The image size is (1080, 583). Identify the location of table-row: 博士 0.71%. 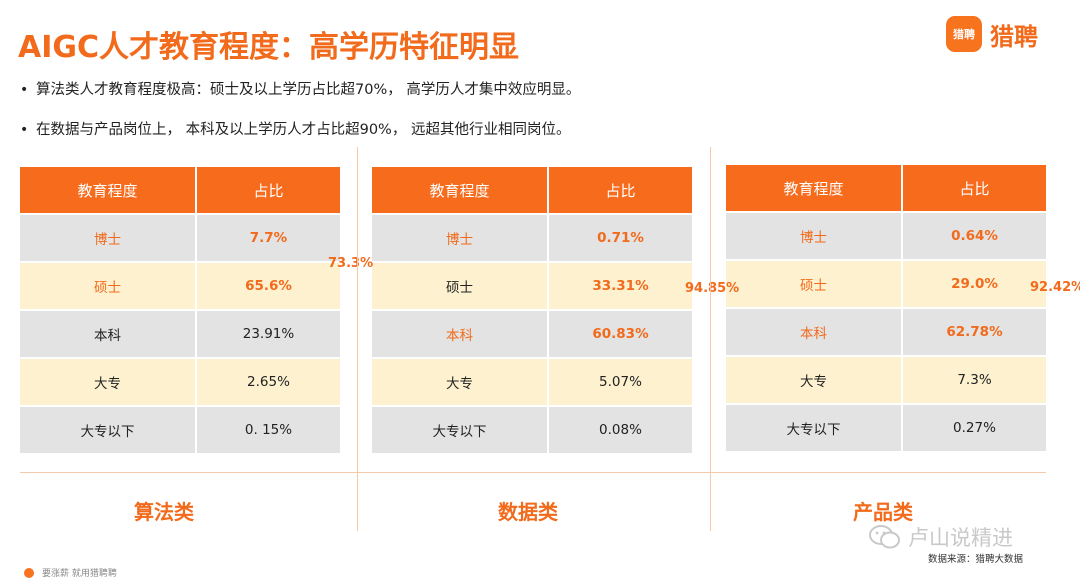
(532, 239).